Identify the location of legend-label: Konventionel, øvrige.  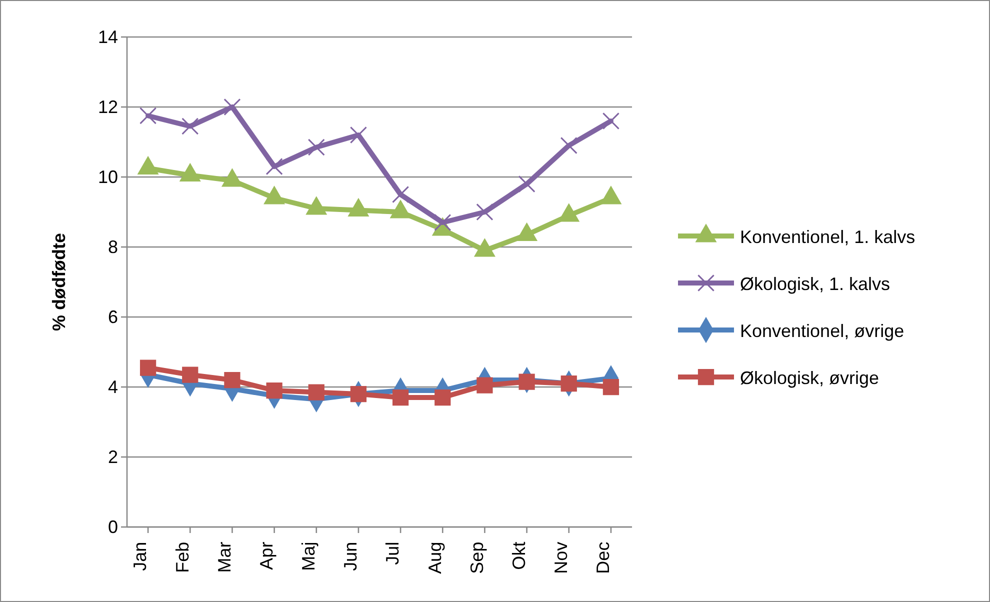
(822, 331).